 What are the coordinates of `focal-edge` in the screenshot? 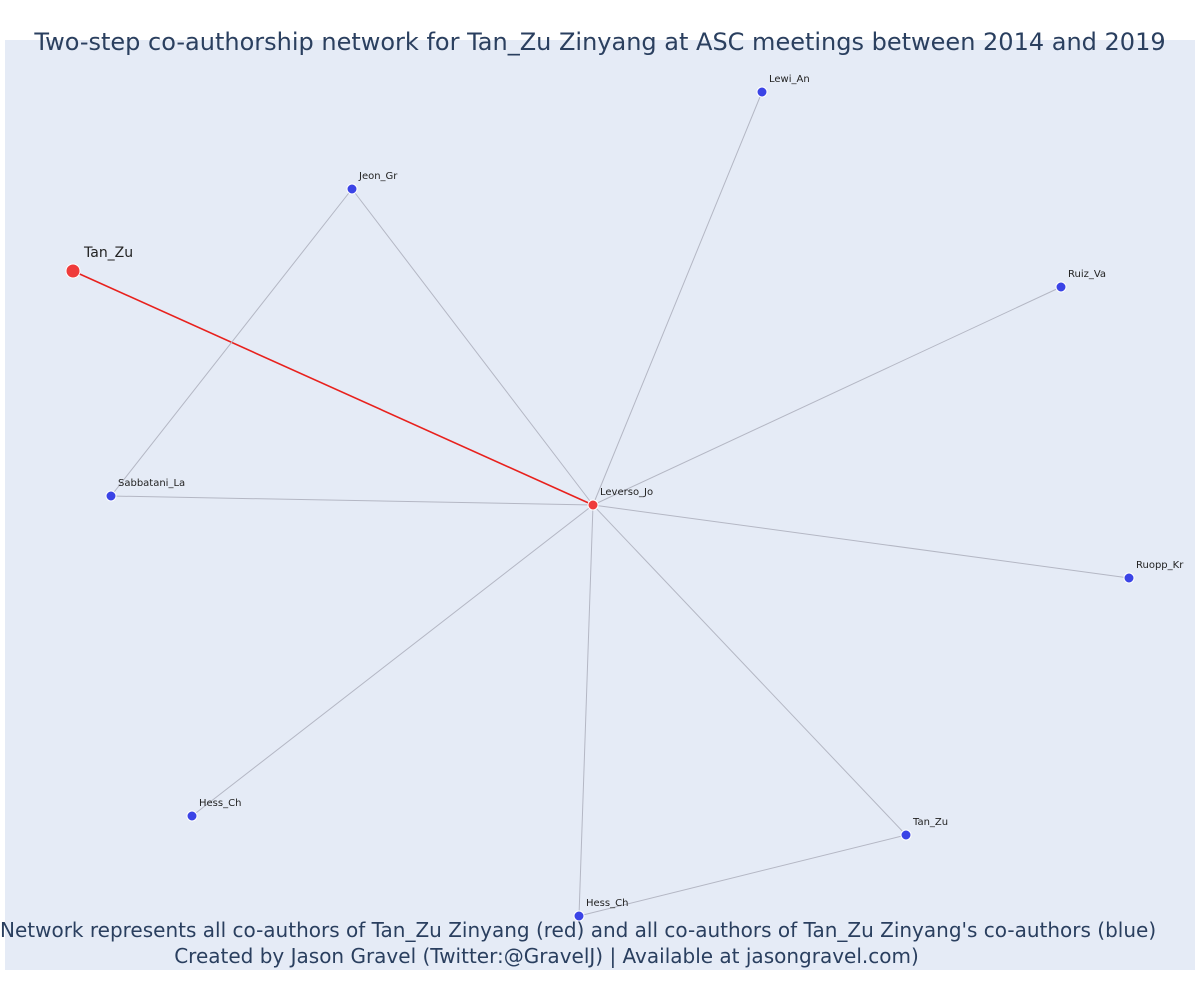 It's located at (333, 388).